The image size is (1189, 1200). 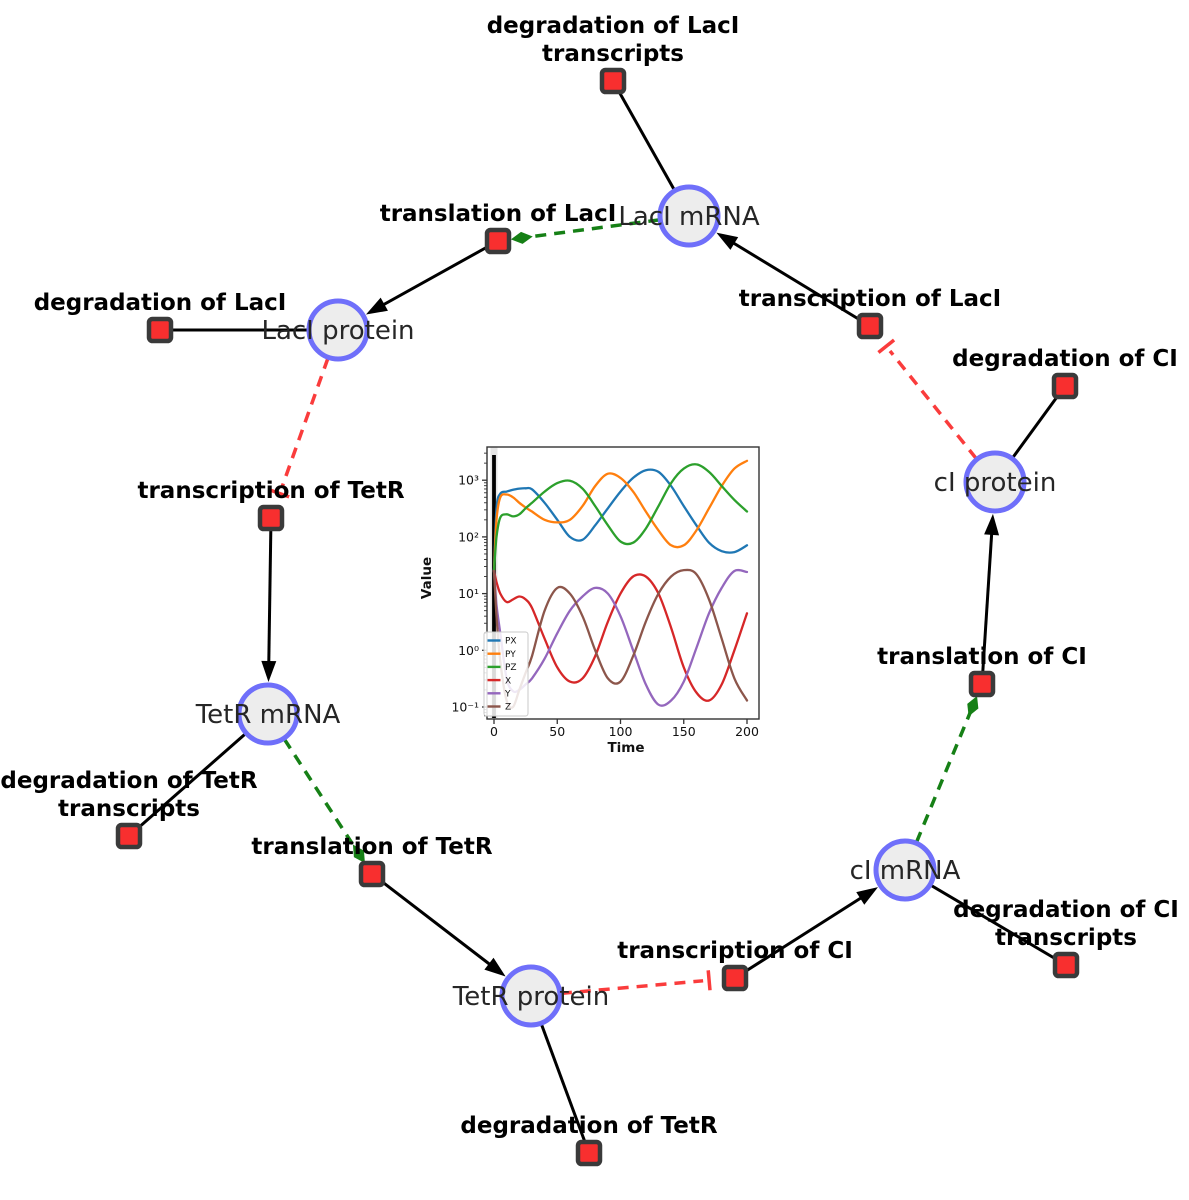 I want to click on legend-label-Y: Y, so click(x=507, y=695).